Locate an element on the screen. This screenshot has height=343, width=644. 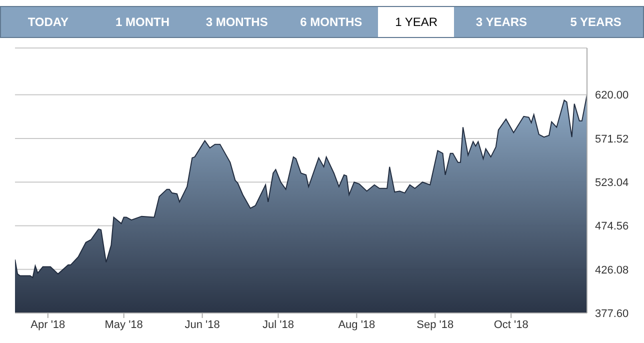
y-tick-label: 523.04 is located at coordinates (612, 182).